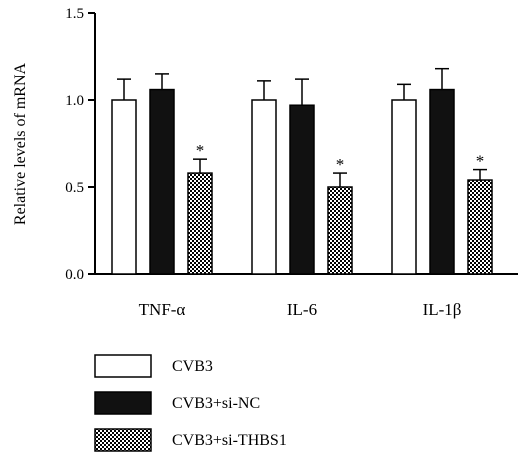  What do you see at coordinates (74, 101) in the screenshot?
I see `y-tick-label: 1.0` at bounding box center [74, 101].